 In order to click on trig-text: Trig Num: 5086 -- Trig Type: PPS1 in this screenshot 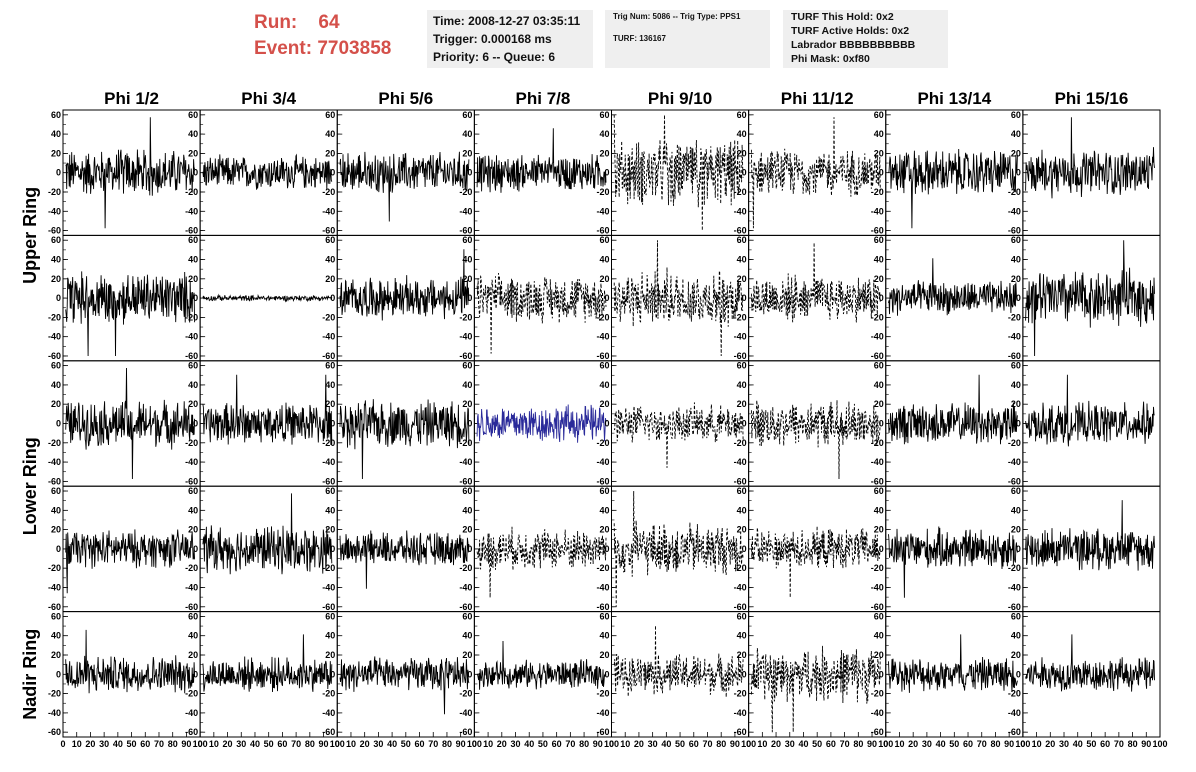, I will do `click(677, 16)`.